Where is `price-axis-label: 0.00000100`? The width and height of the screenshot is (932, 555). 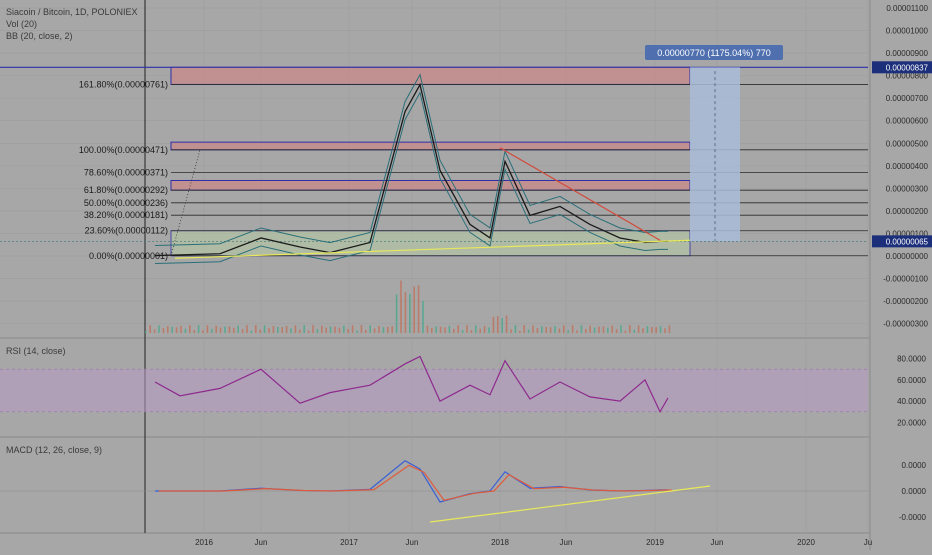 price-axis-label: 0.00000100 is located at coordinates (907, 233).